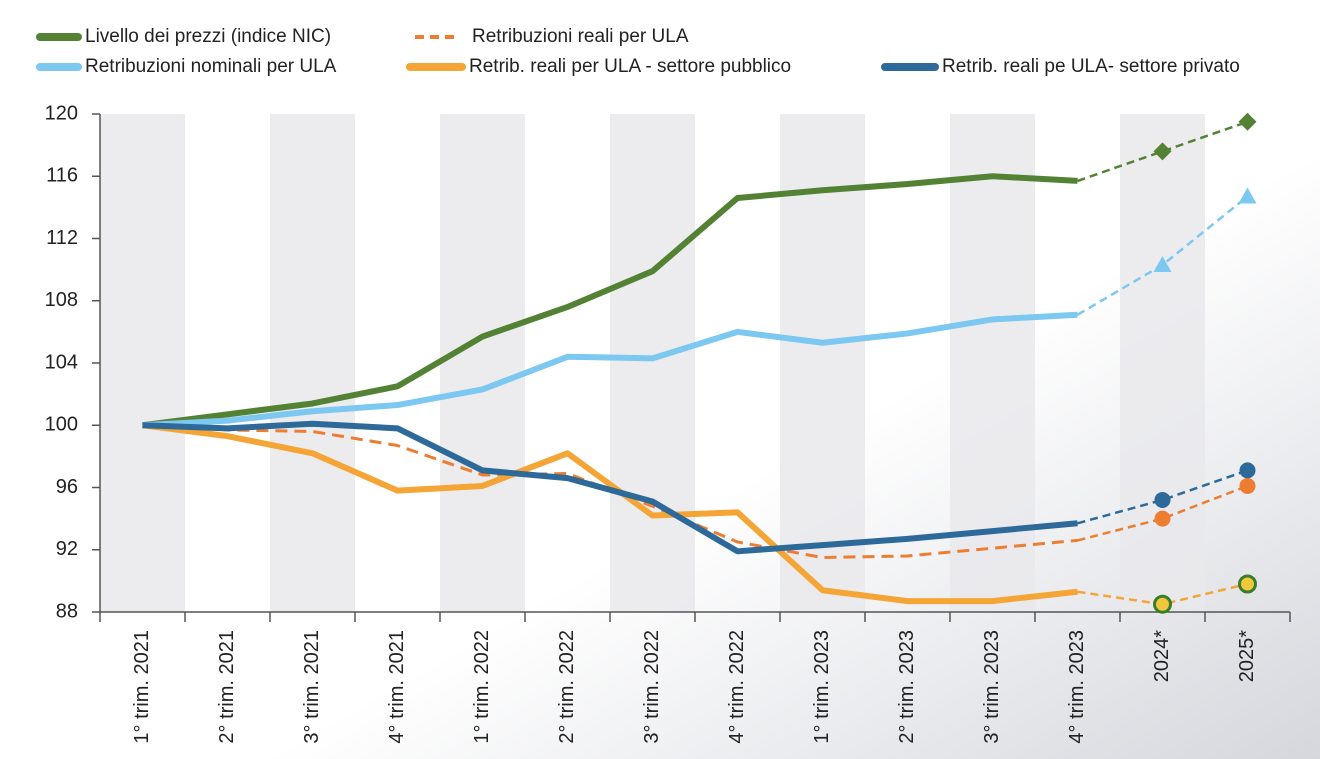 The width and height of the screenshot is (1320, 759). Describe the element at coordinates (822, 687) in the screenshot. I see `x-tick-label: 1° trim. 2023` at that location.